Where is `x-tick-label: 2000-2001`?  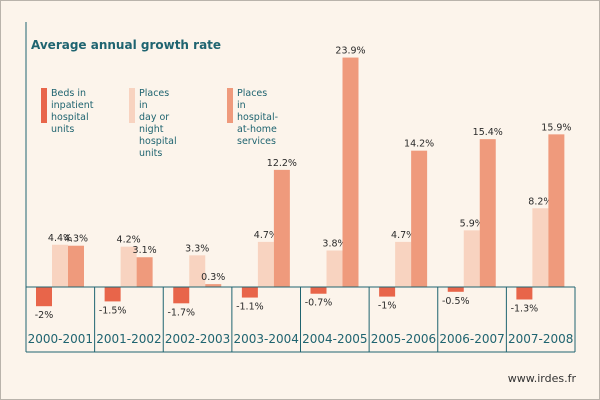 x-tick-label: 2000-2001 is located at coordinates (60, 339).